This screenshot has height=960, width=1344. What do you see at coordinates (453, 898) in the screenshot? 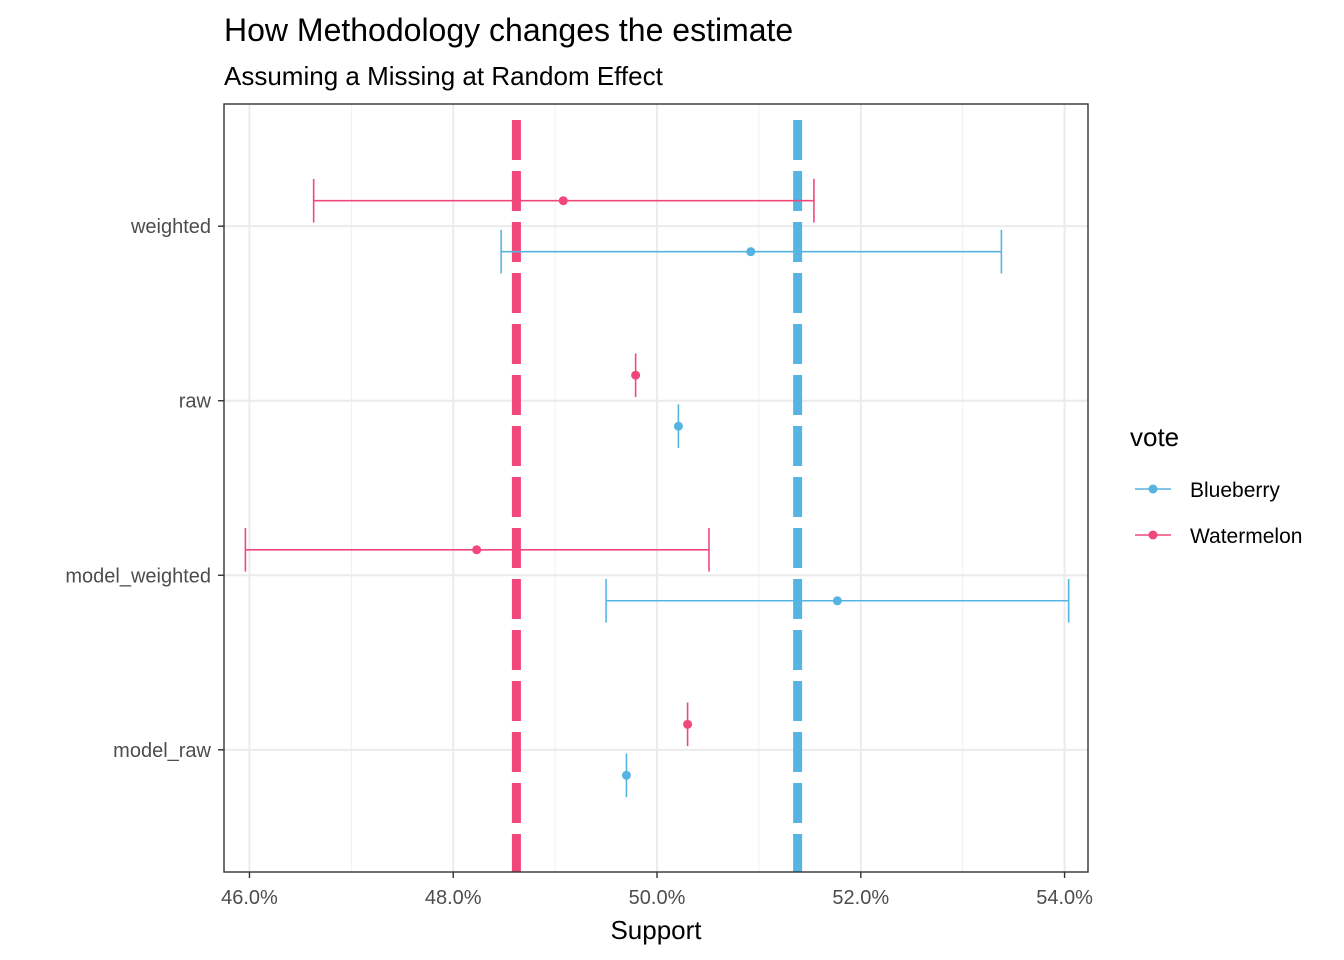
I see `x-tick-label: 48.0%` at bounding box center [453, 898].